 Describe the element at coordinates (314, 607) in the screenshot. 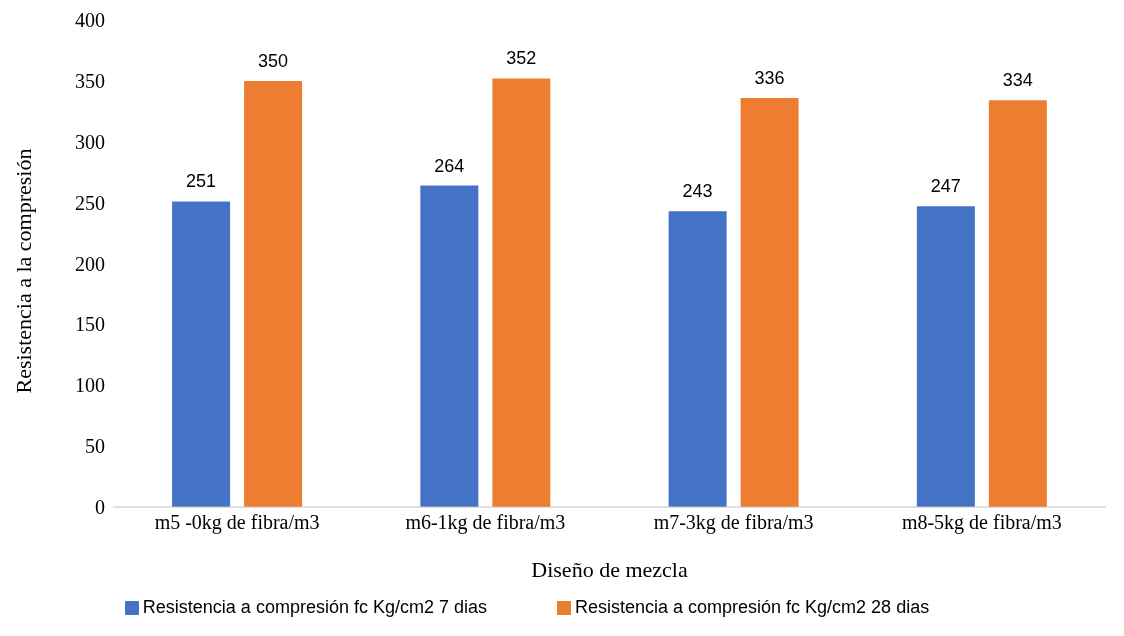

I see `legend-label: Resistencia a compresión fc Kg/cm2 7 dias` at that location.